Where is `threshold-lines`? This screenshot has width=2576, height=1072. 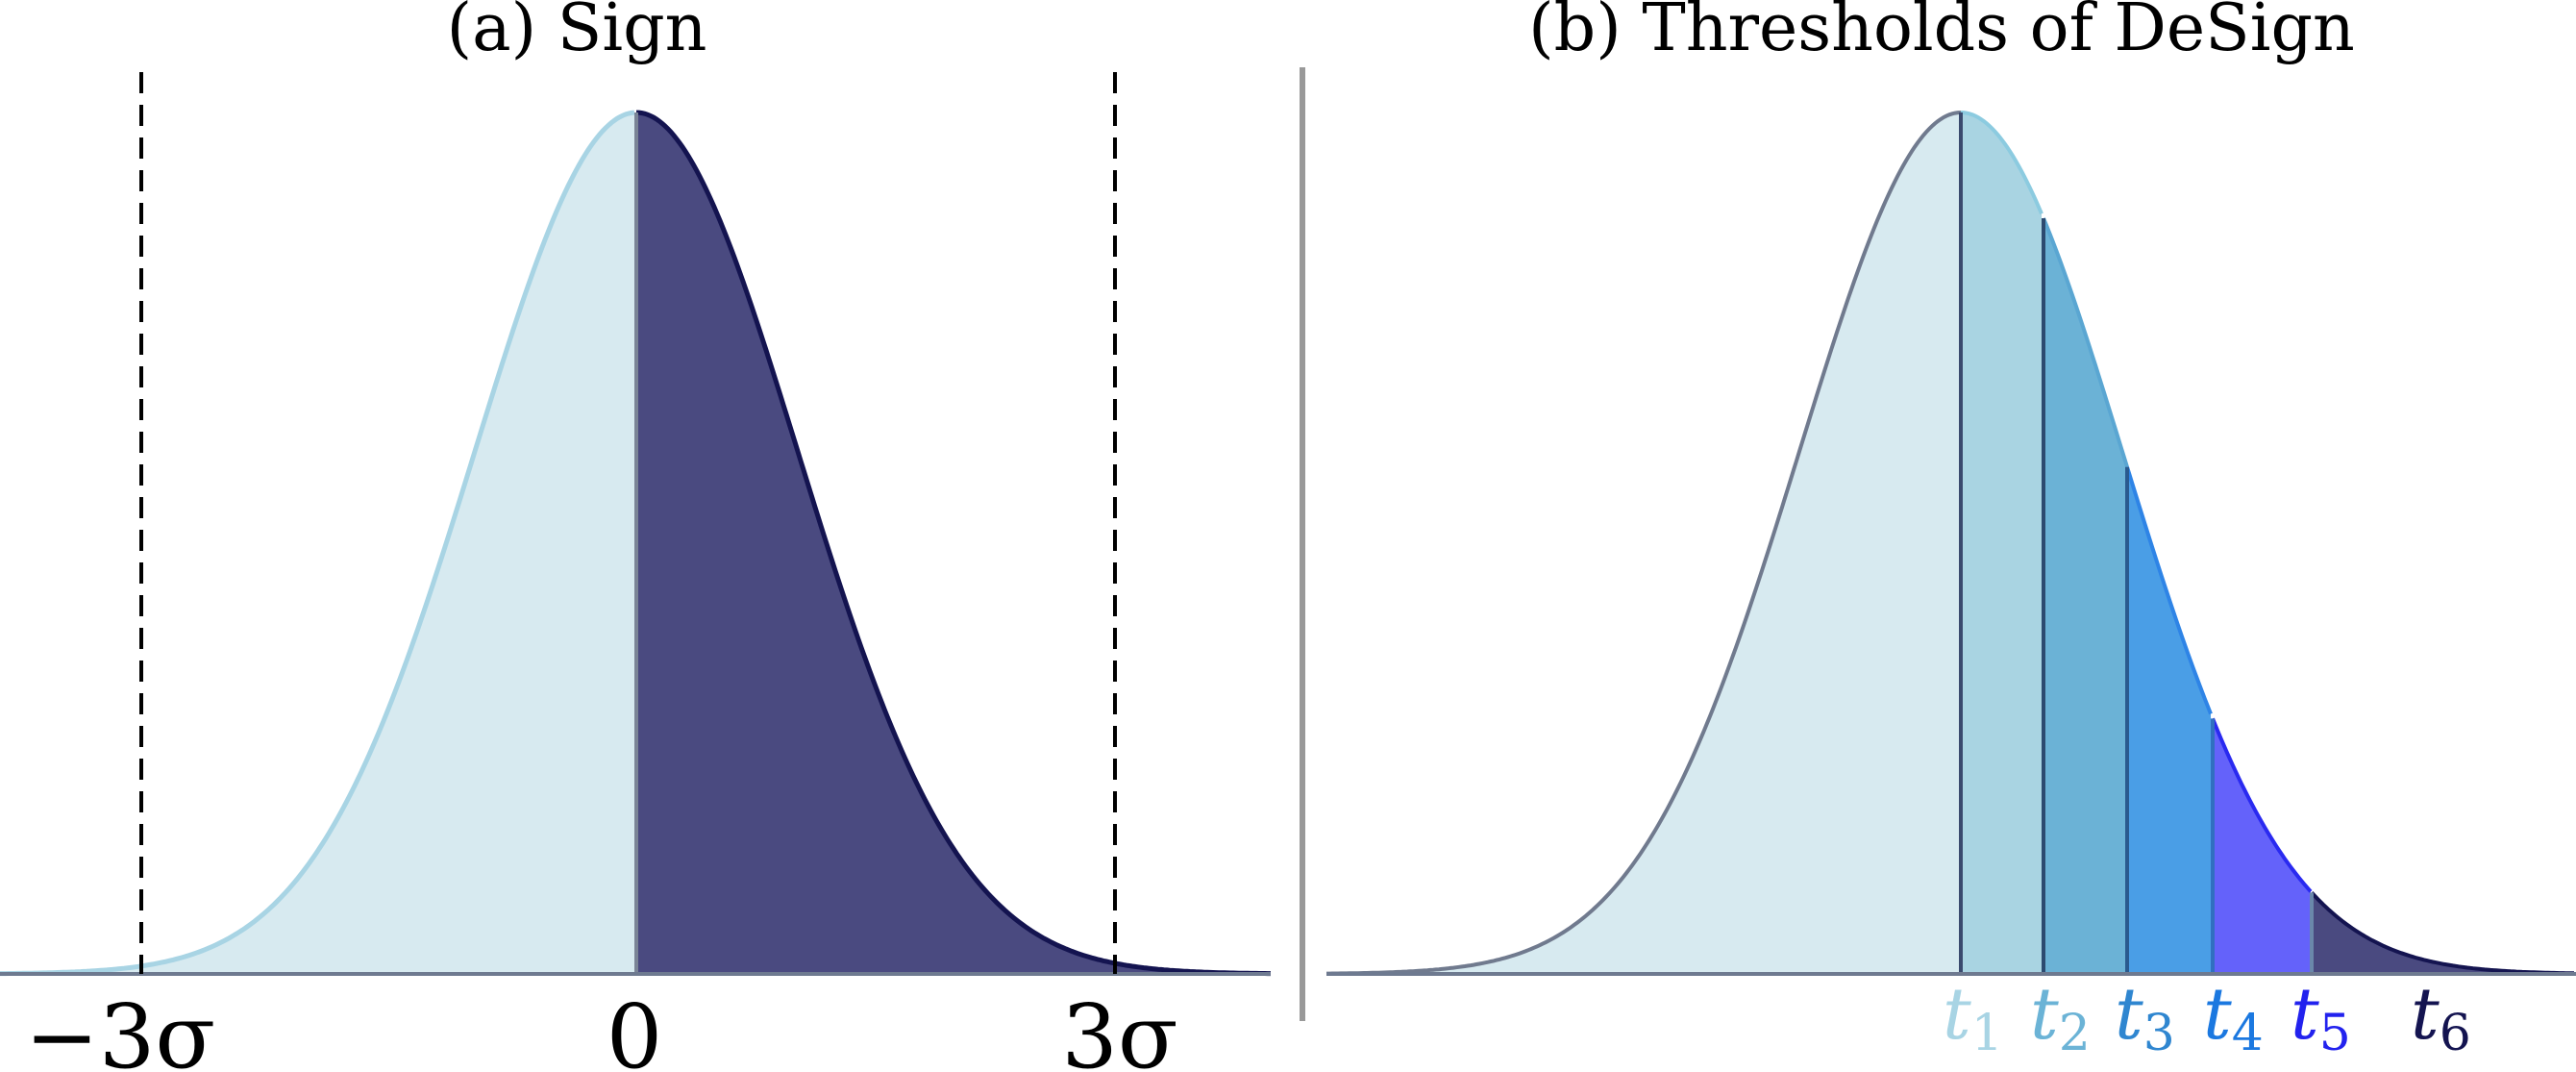 threshold-lines is located at coordinates (2137, 543).